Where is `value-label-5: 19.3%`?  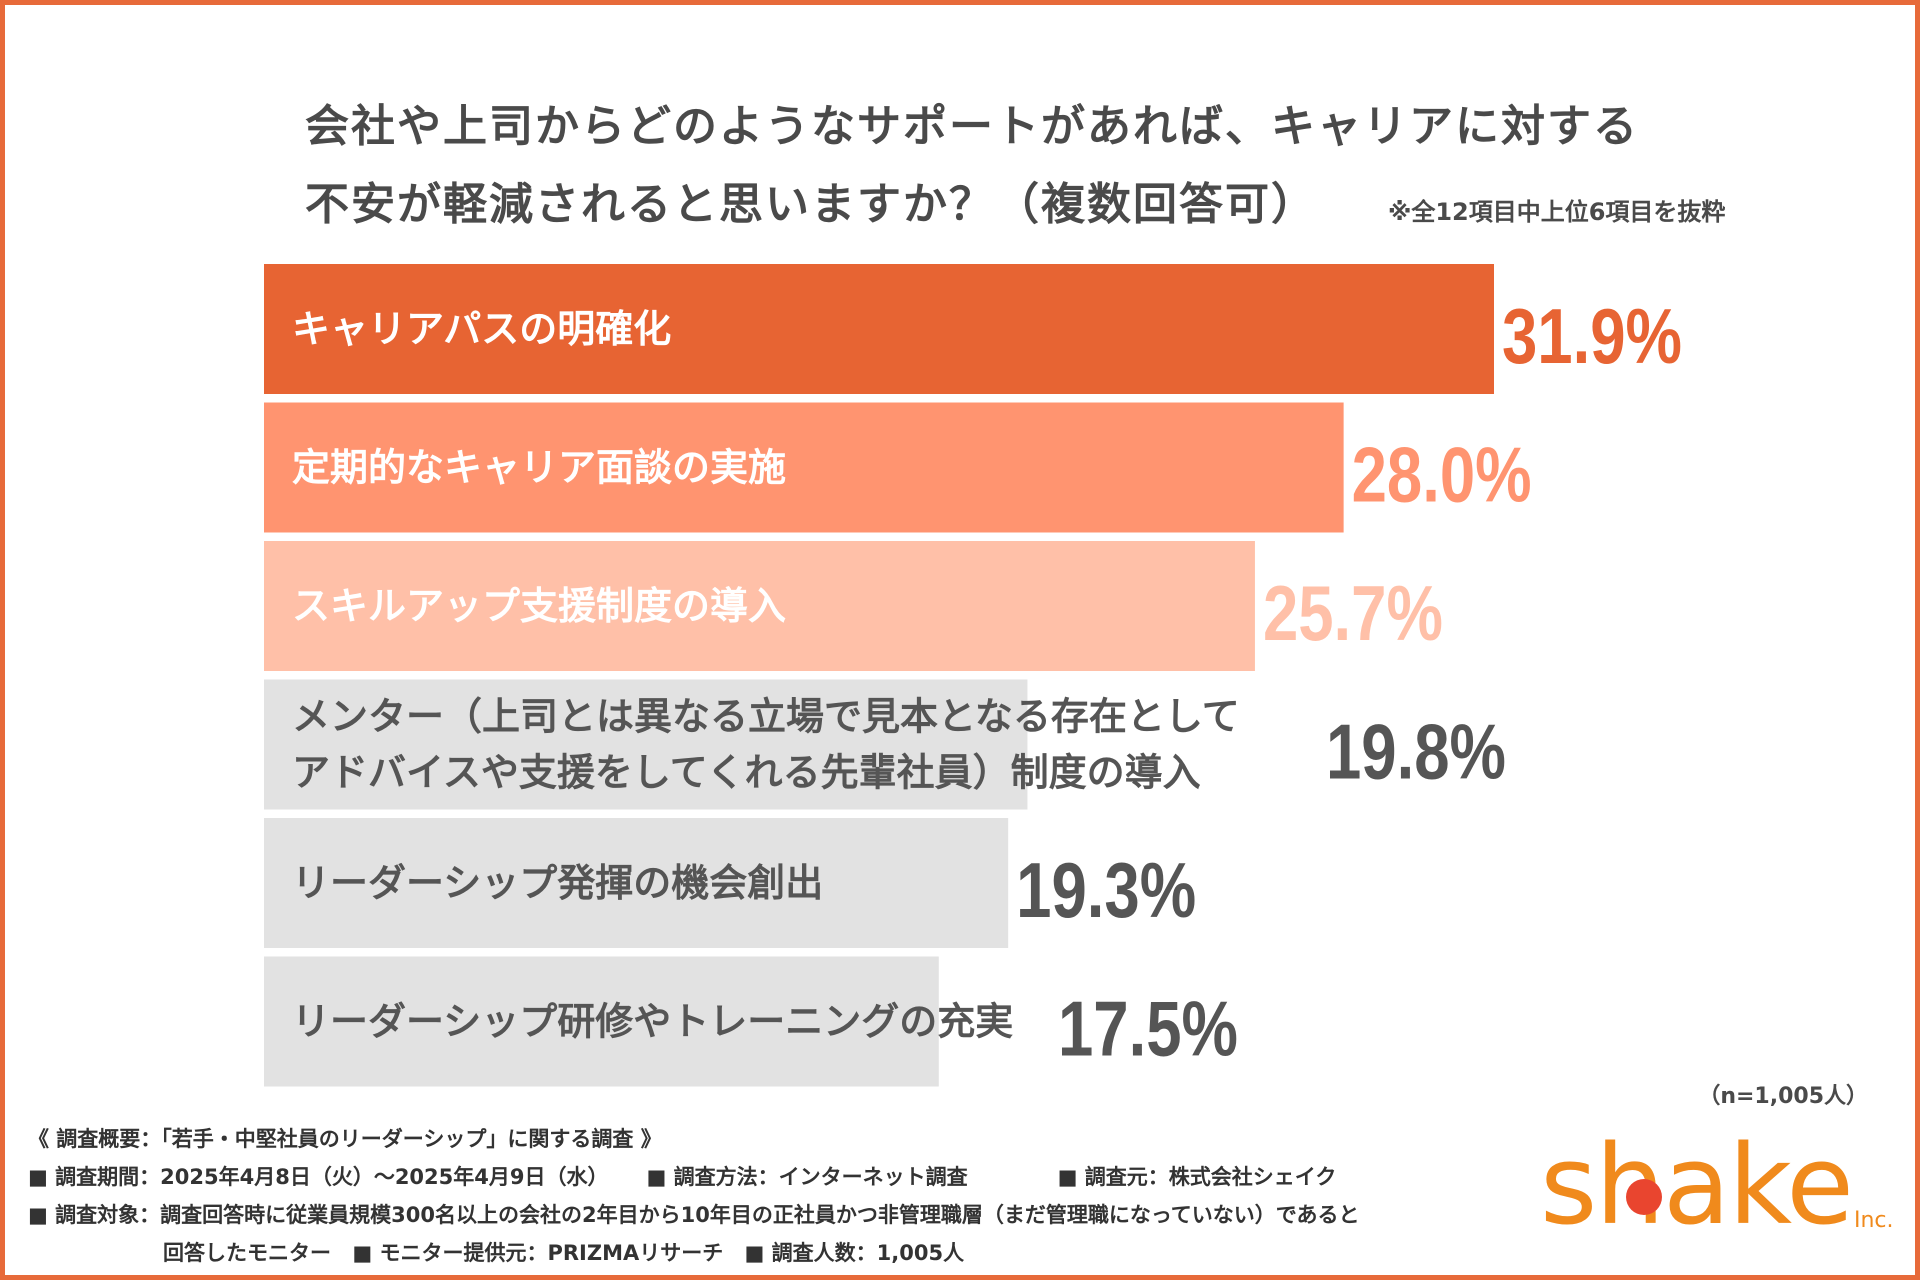 value-label-5: 19.3% is located at coordinates (1106, 890).